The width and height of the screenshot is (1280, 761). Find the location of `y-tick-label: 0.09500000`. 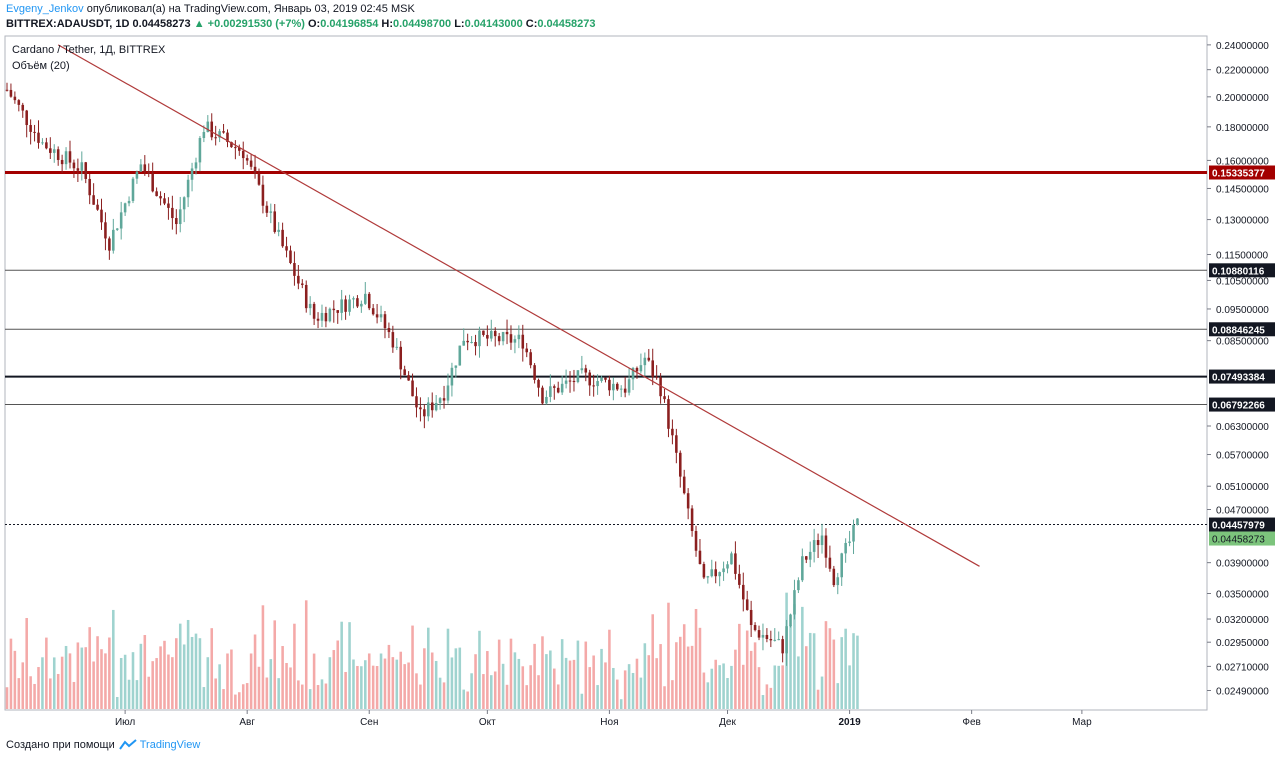

y-tick-label: 0.09500000 is located at coordinates (1242, 310).